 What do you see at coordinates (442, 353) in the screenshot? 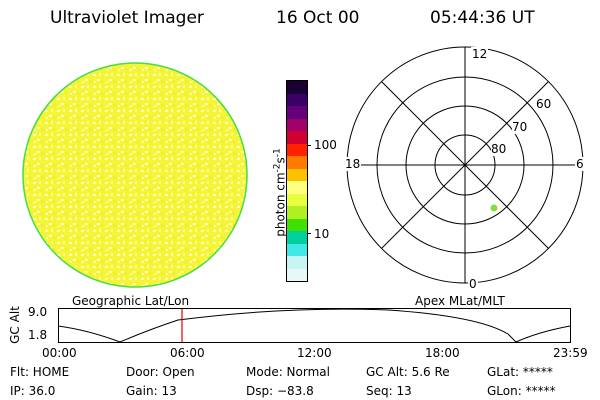
I see `time-tick-1800: 18:00` at bounding box center [442, 353].